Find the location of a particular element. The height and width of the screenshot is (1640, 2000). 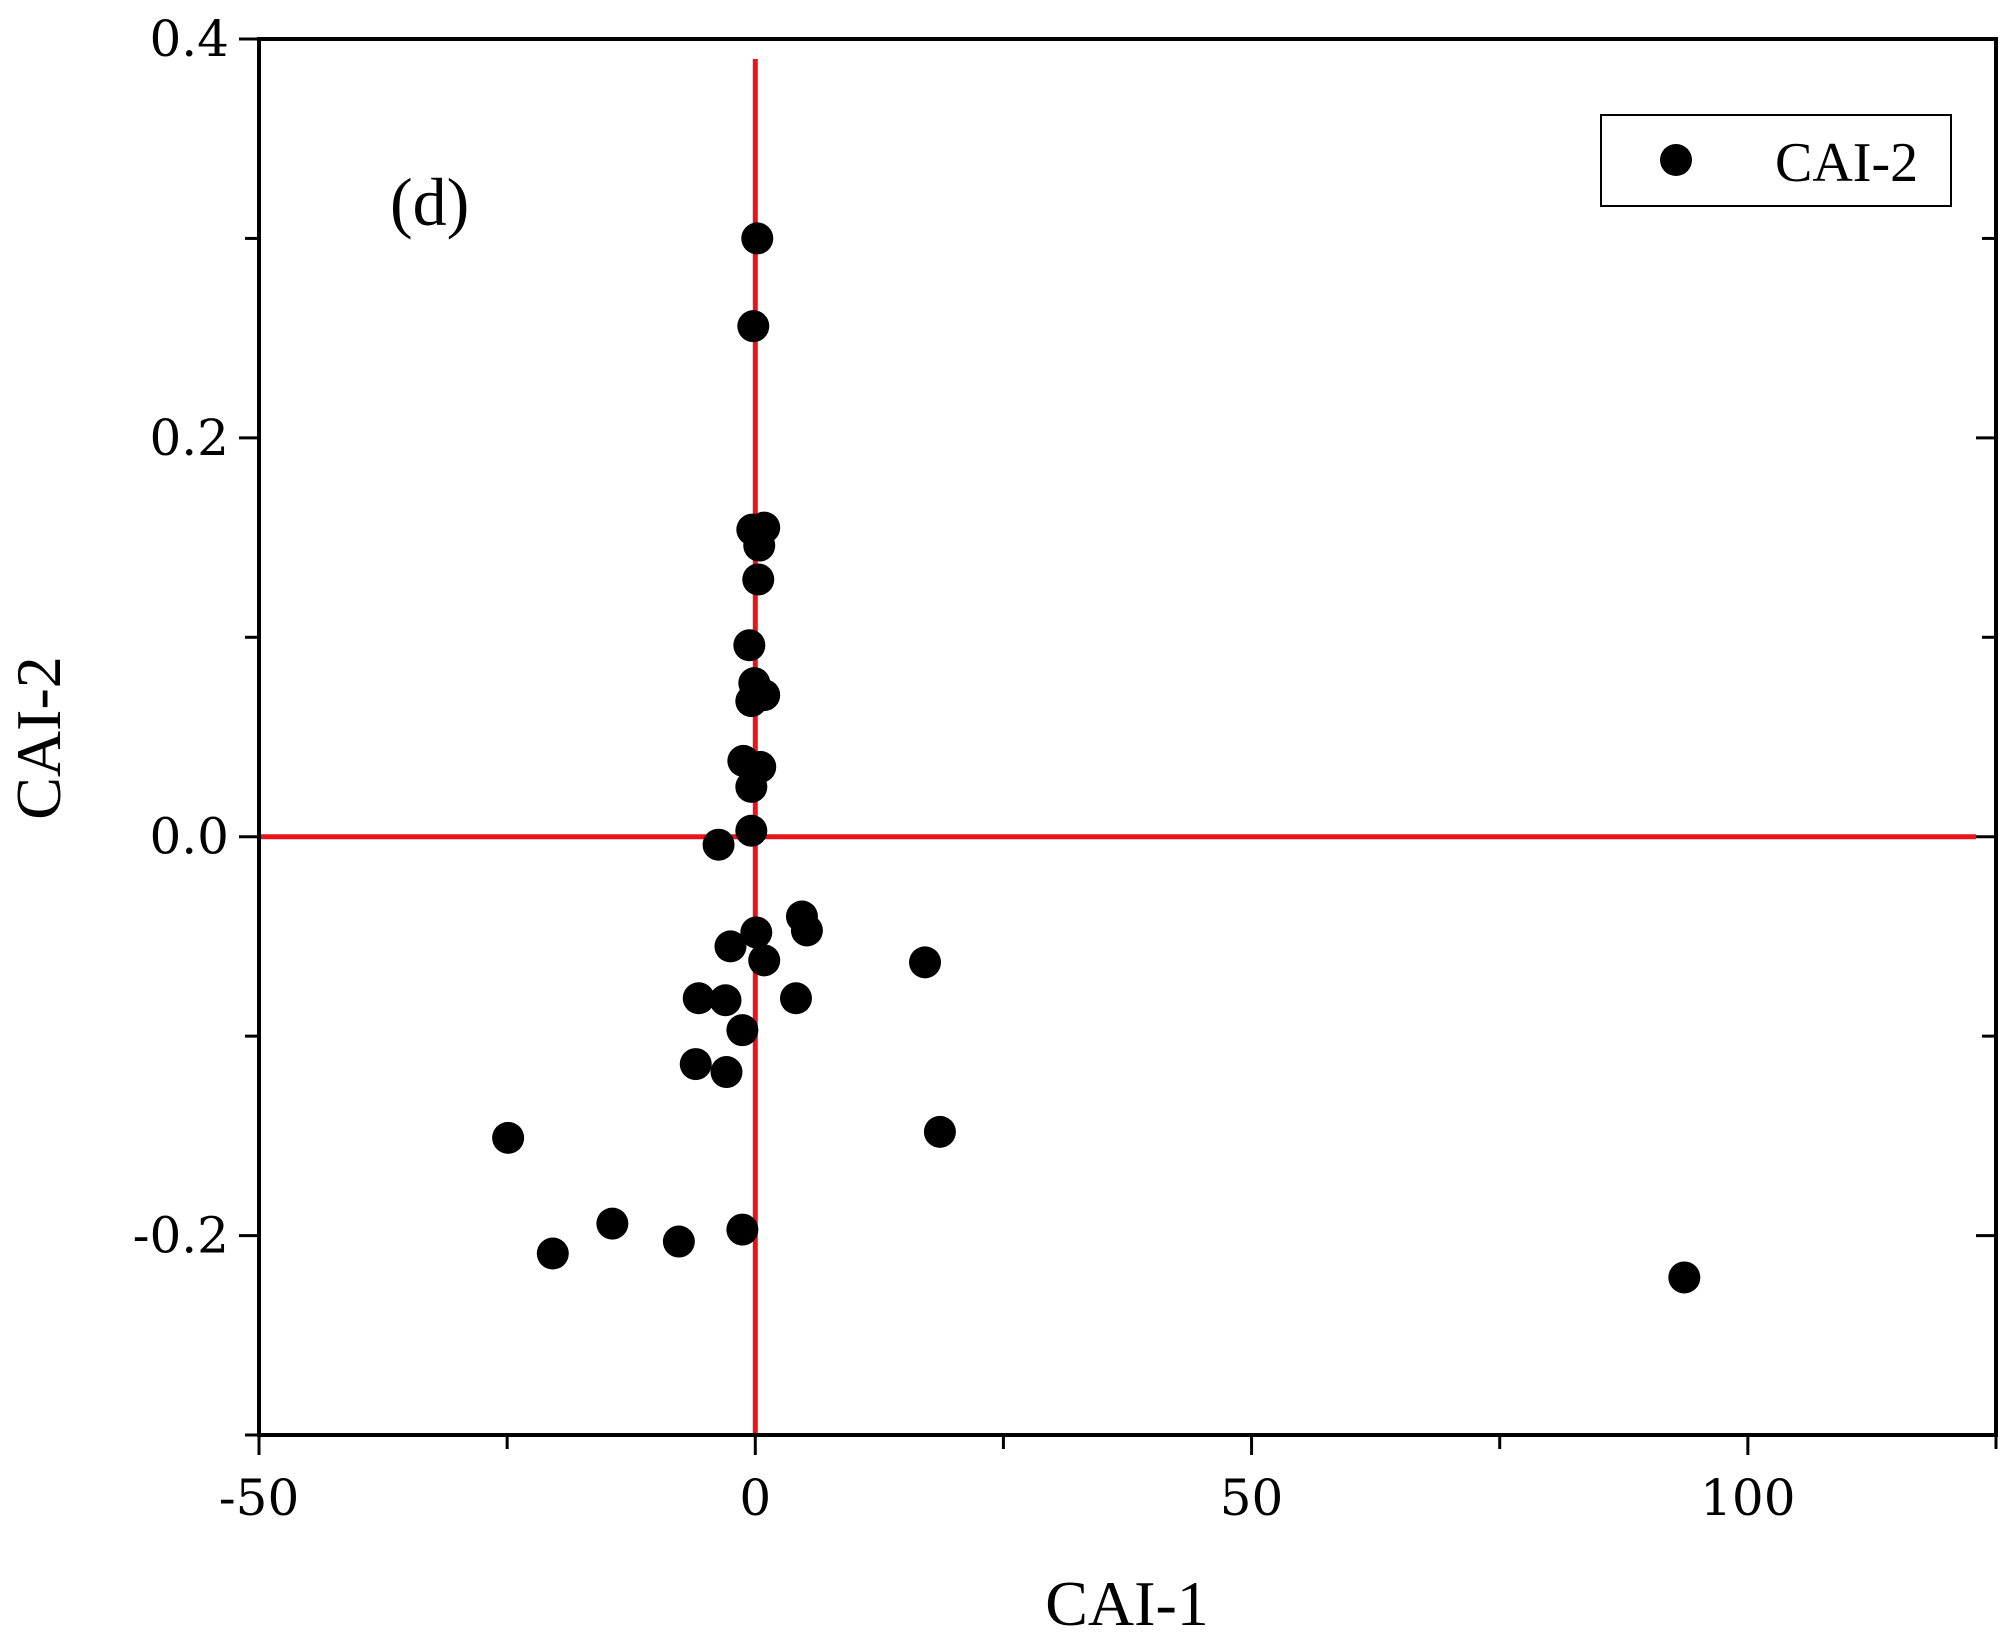

x-tick-label: 100 is located at coordinates (1747, 1498).